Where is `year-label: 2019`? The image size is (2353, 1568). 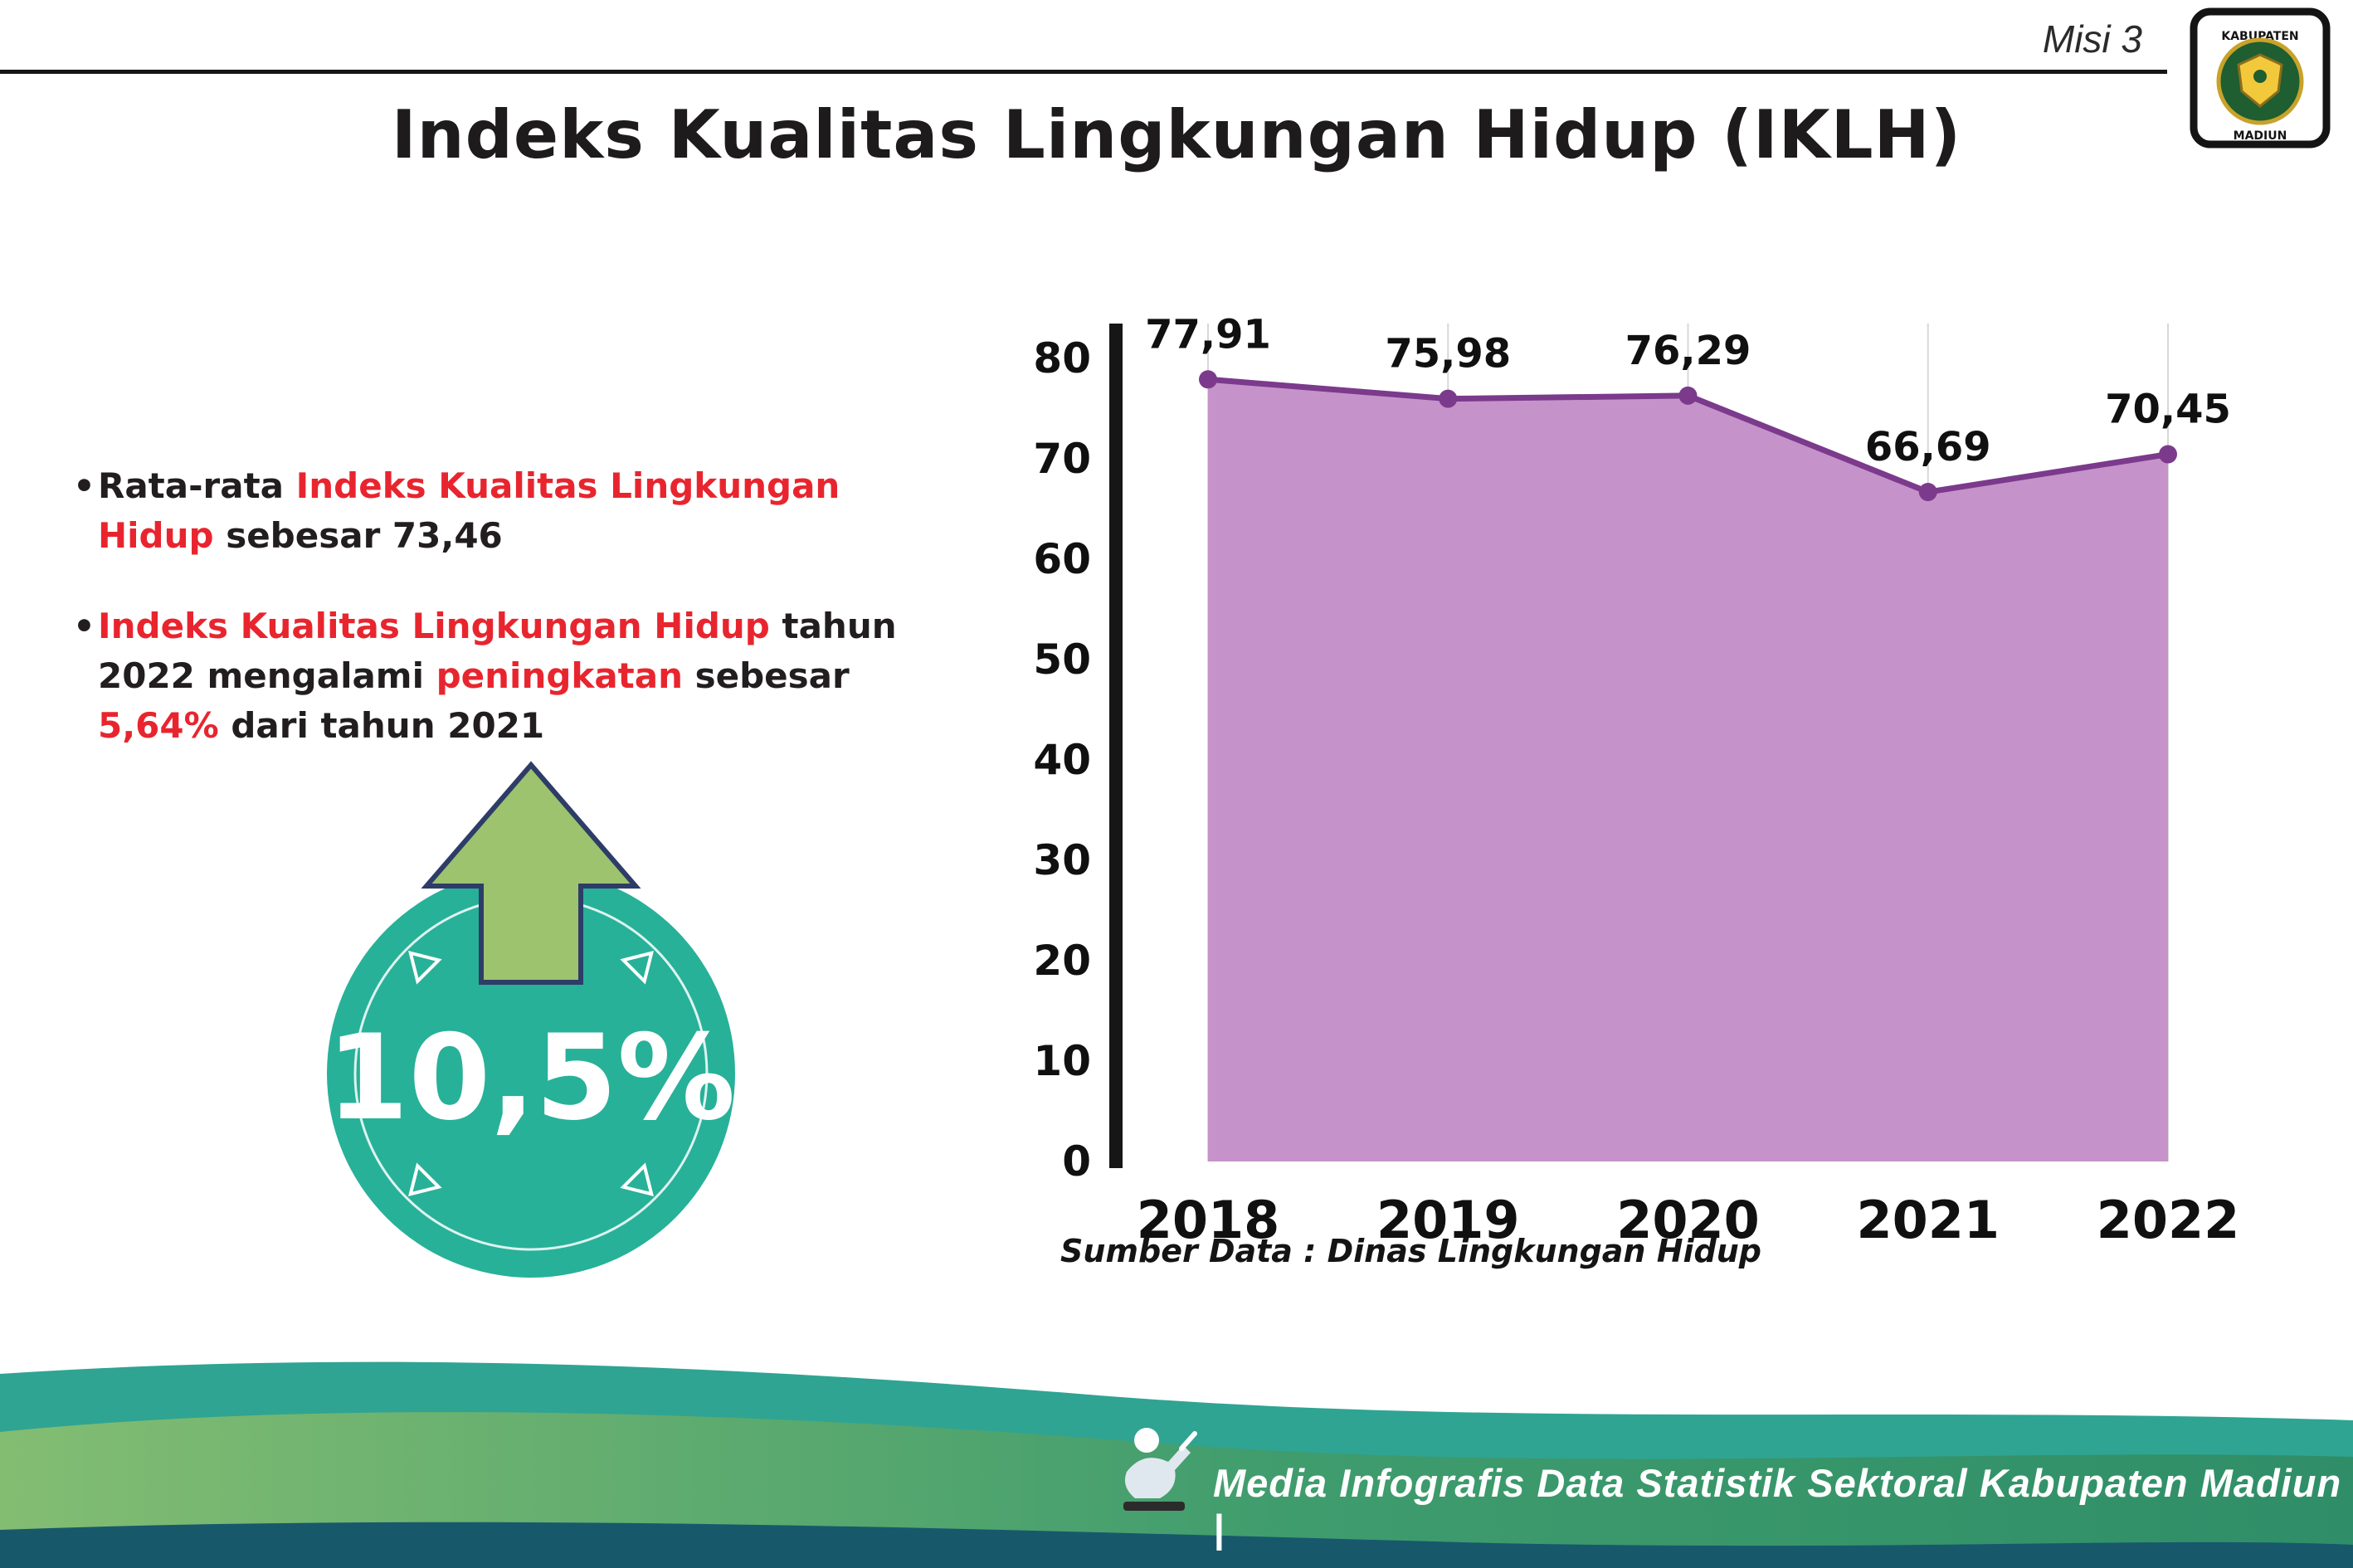 year-label: 2019 is located at coordinates (1448, 1220).